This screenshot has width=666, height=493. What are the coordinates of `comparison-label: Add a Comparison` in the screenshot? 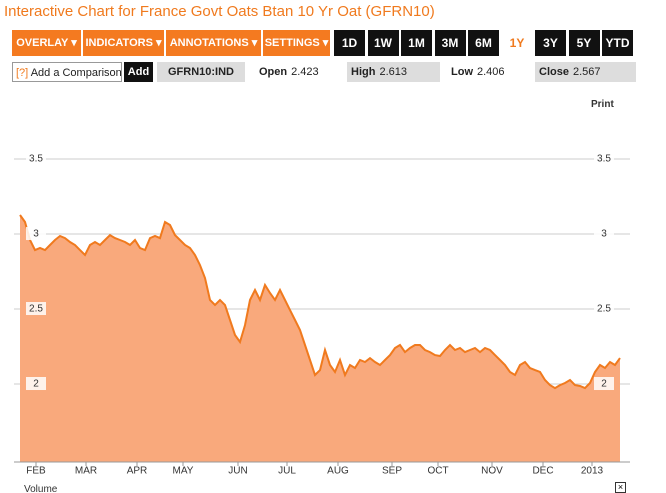 It's located at (76, 73).